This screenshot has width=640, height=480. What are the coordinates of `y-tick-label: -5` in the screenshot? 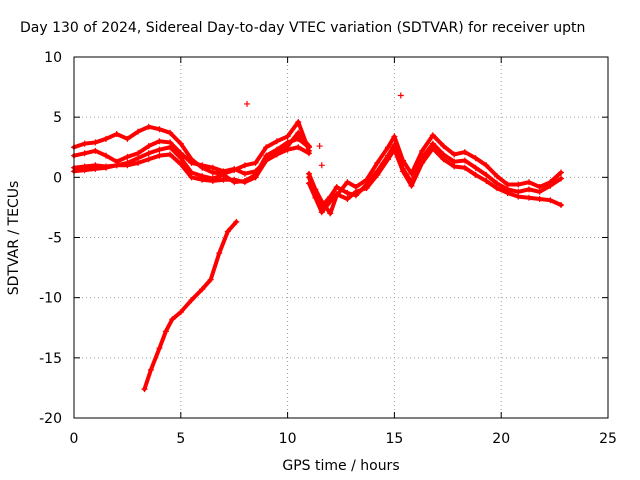 It's located at (55, 239).